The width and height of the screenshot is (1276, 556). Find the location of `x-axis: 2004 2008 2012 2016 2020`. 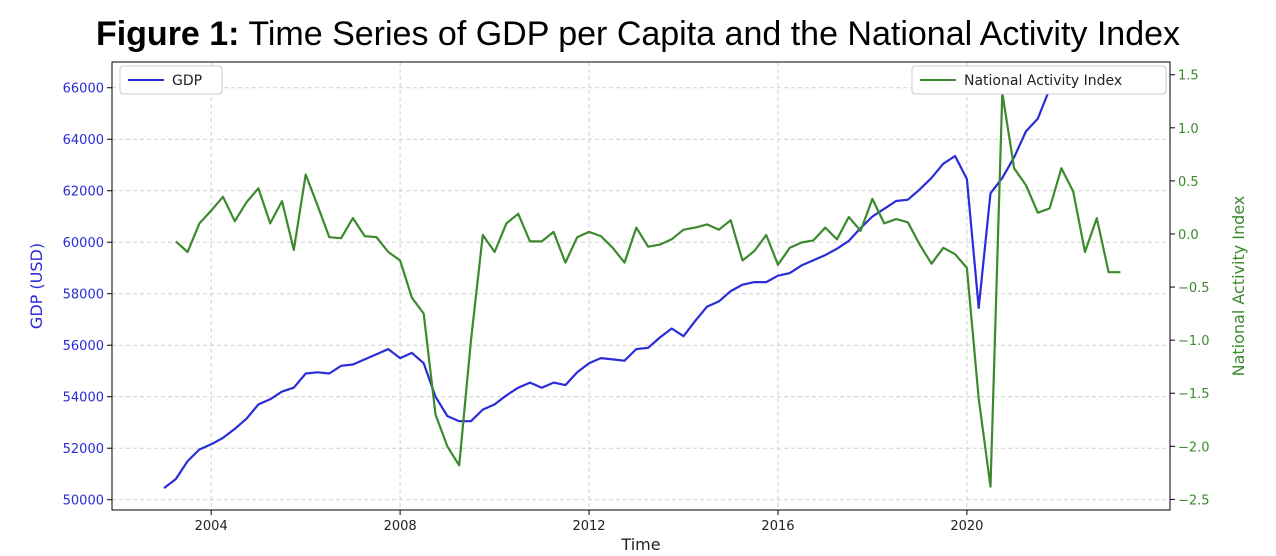

x-axis: 2004 2008 2012 2016 2020 is located at coordinates (589, 522).